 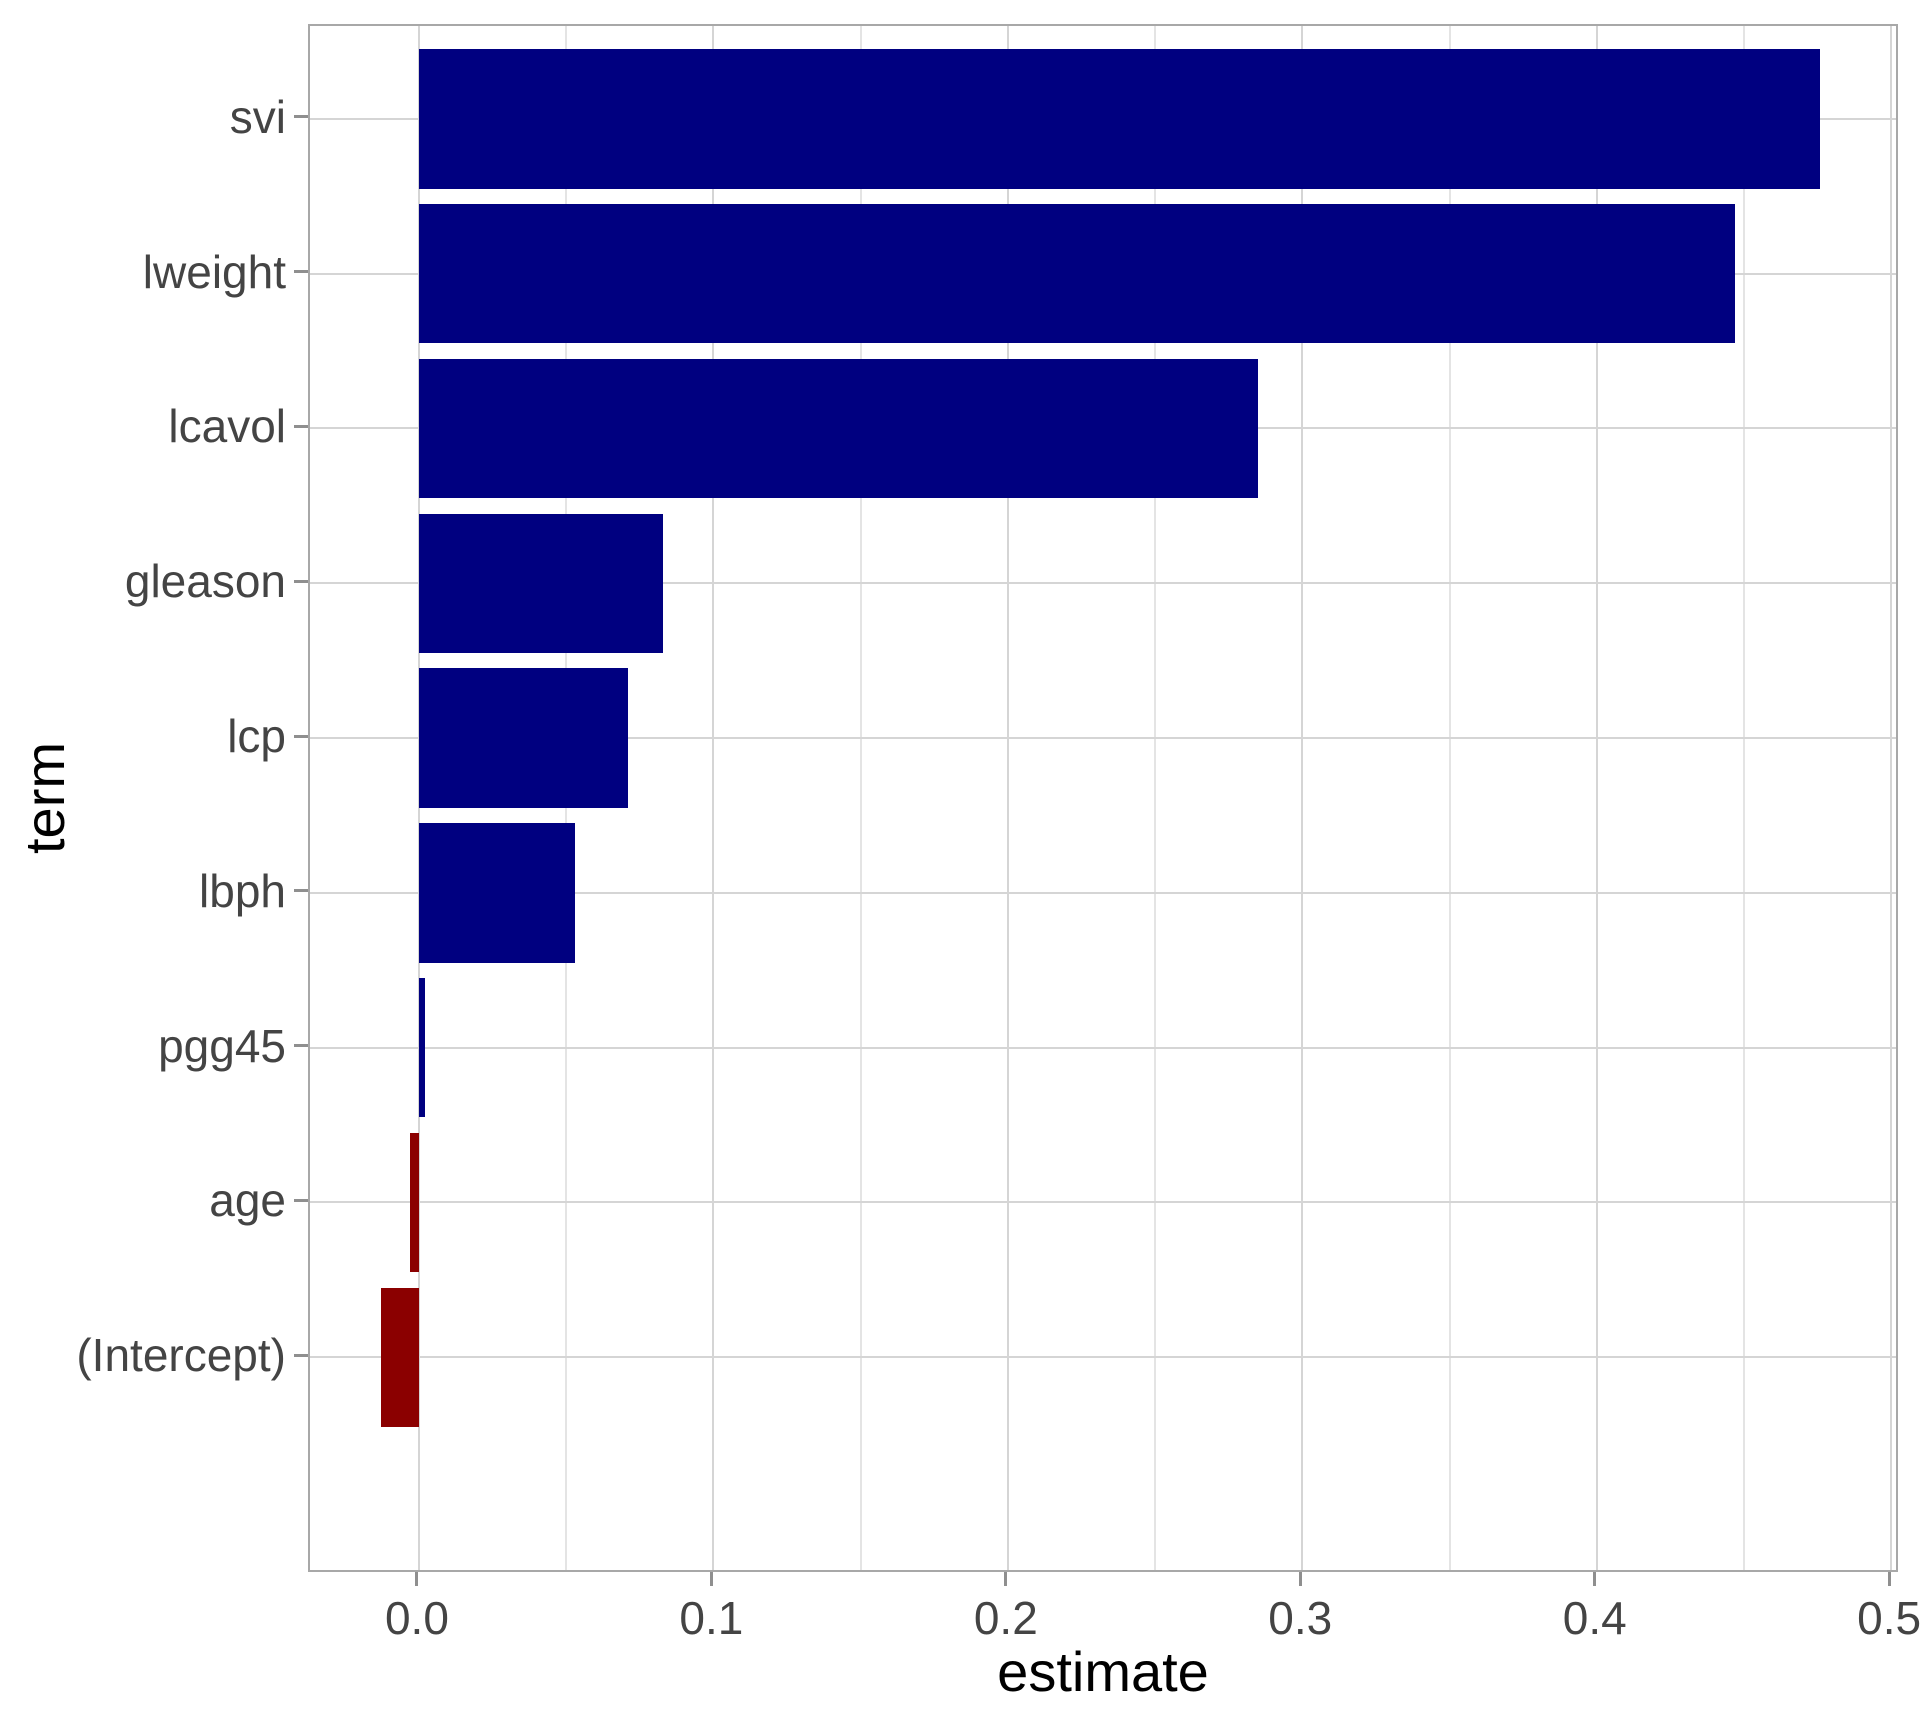 I want to click on x-axis-title: estimate, so click(x=1103, y=1671).